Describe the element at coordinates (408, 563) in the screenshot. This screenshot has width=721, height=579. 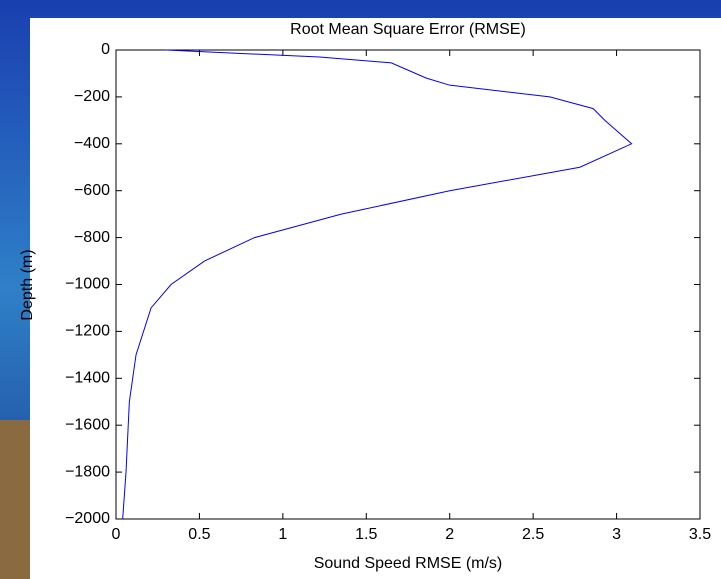
I see `x-axis-label: Sound Speed RMSE (m/s)` at that location.